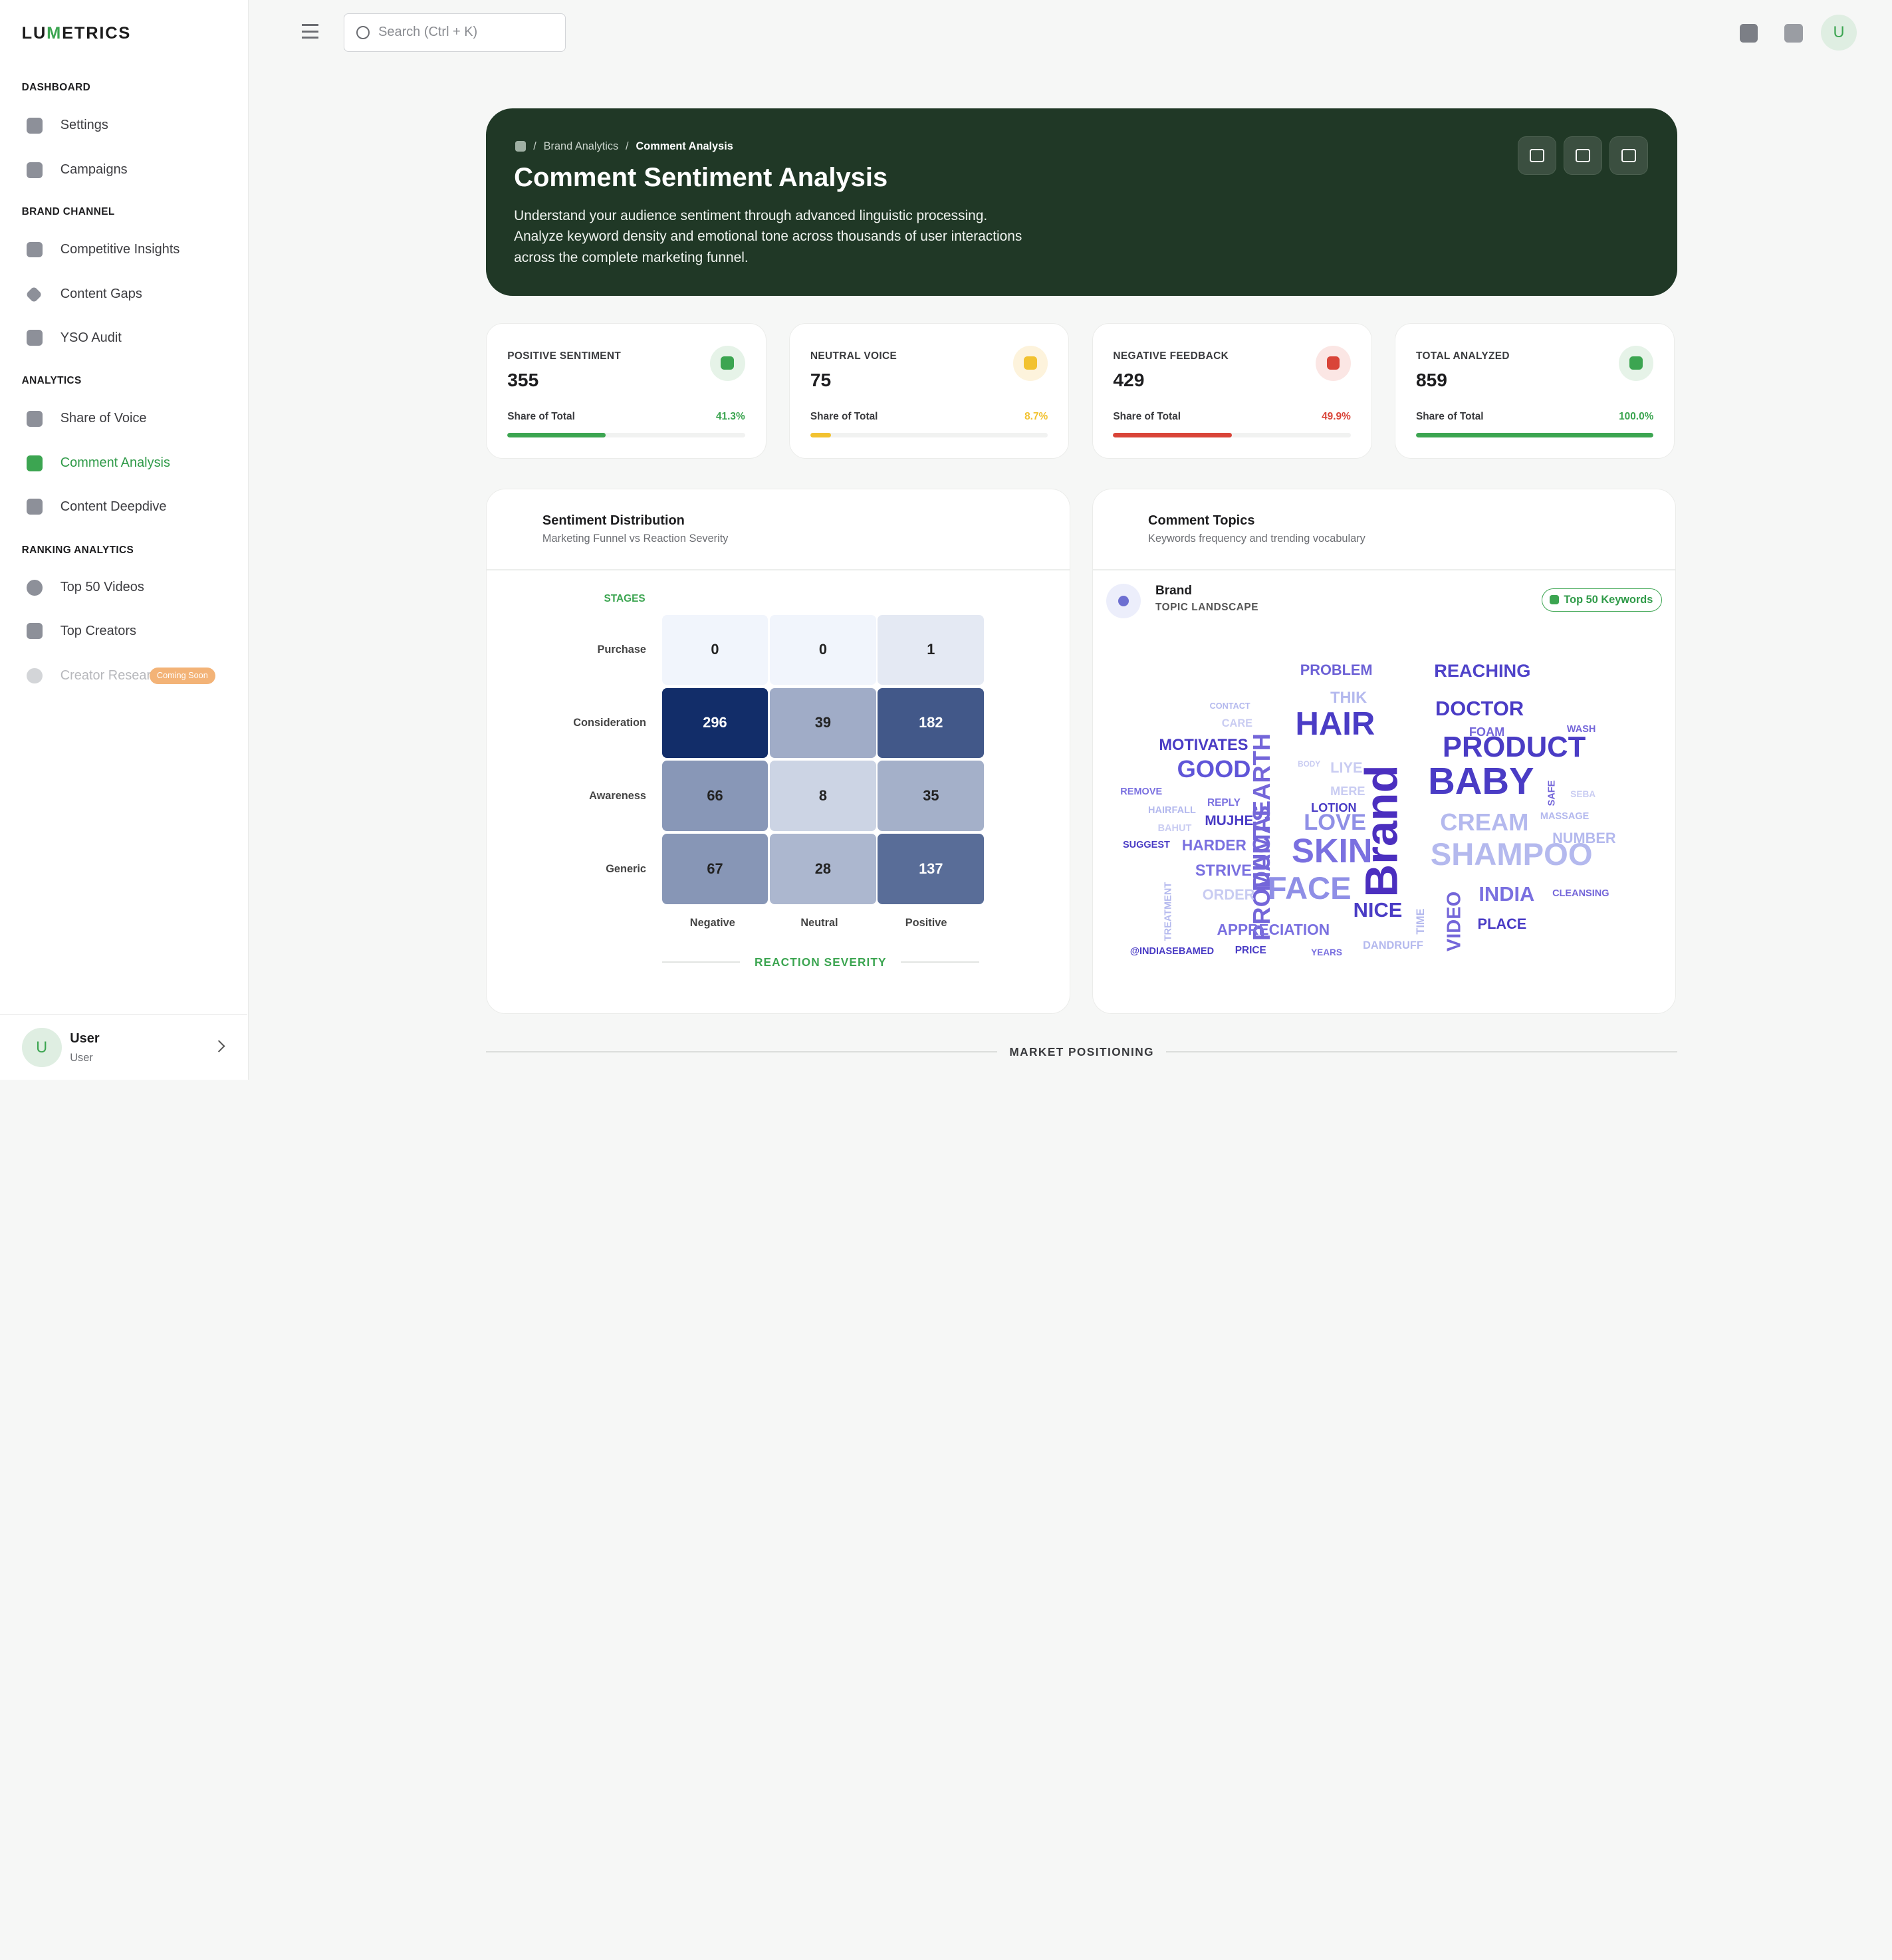  Describe the element at coordinates (1081, 1052) in the screenshot. I see `market-positioning-divider: MARKET POSITIONING` at that location.